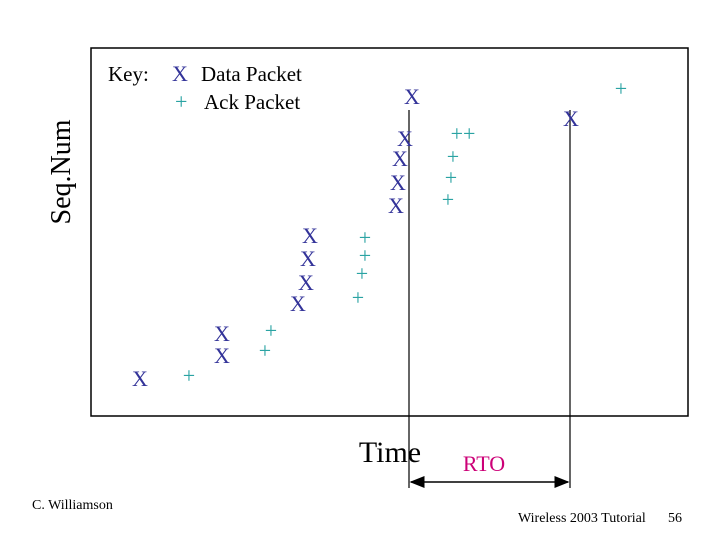 This screenshot has width=720, height=545. What do you see at coordinates (61, 171) in the screenshot?
I see `y-axis-label: Seq.Num` at bounding box center [61, 171].